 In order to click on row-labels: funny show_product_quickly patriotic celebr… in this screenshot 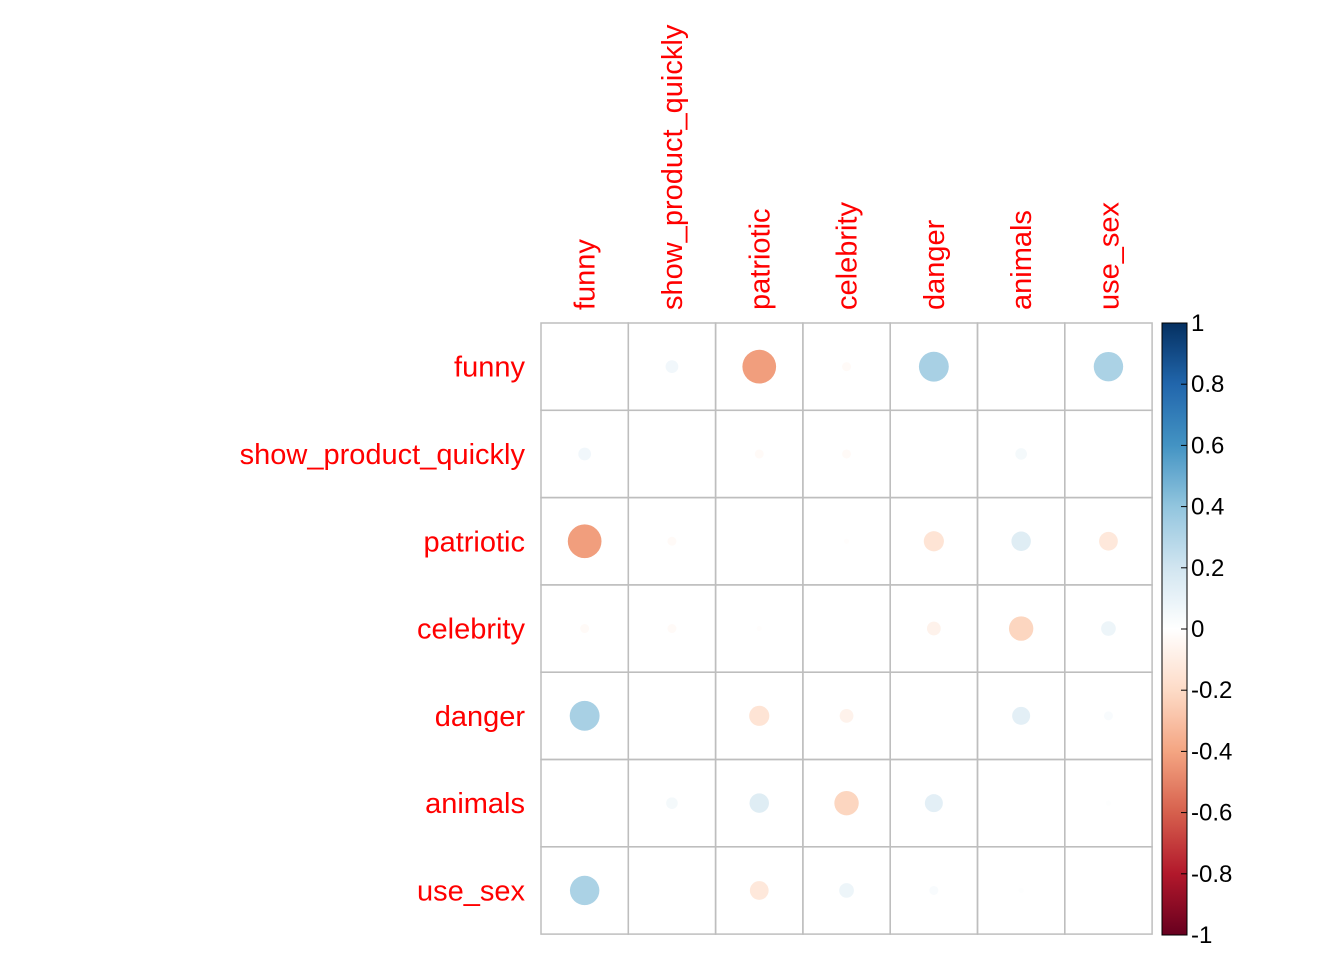, I will do `click(383, 630)`.